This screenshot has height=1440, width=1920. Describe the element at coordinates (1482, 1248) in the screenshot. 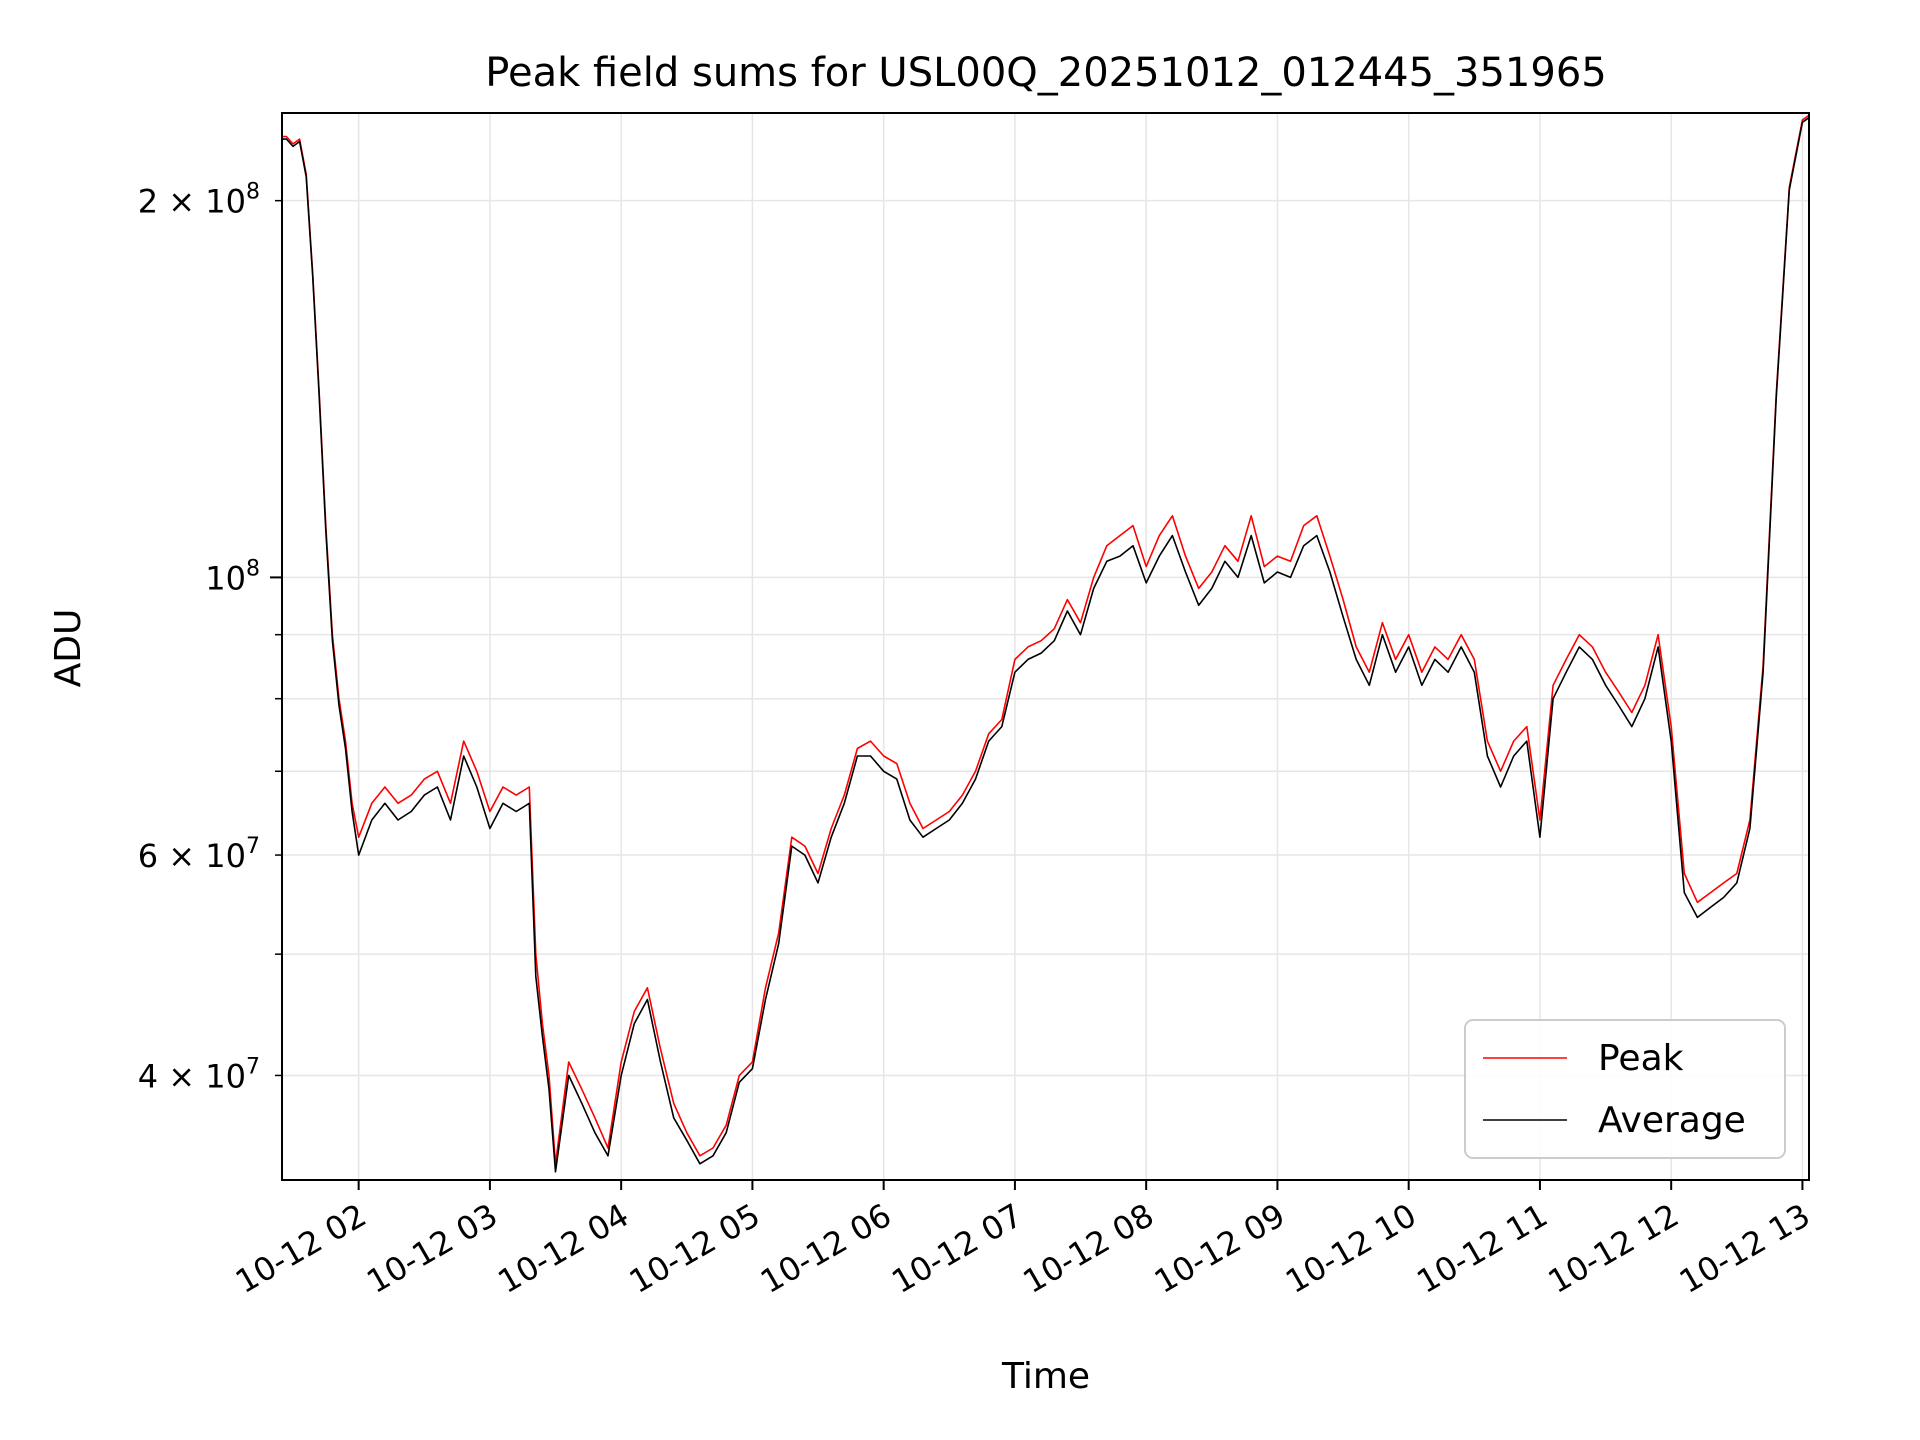

I see `x-tick-label: 10-12 11` at that location.